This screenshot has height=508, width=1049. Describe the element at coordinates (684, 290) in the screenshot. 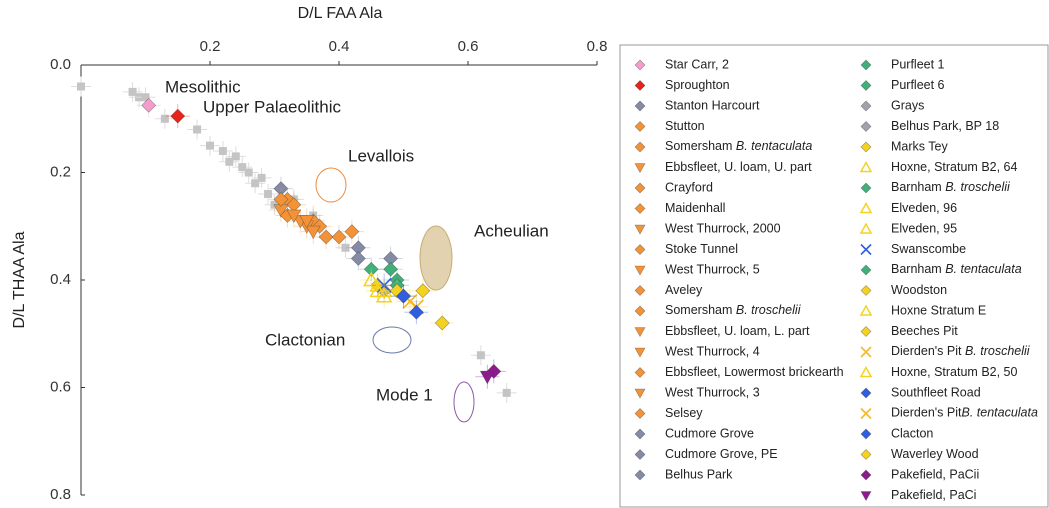

I see `legend-label: Aveley` at that location.